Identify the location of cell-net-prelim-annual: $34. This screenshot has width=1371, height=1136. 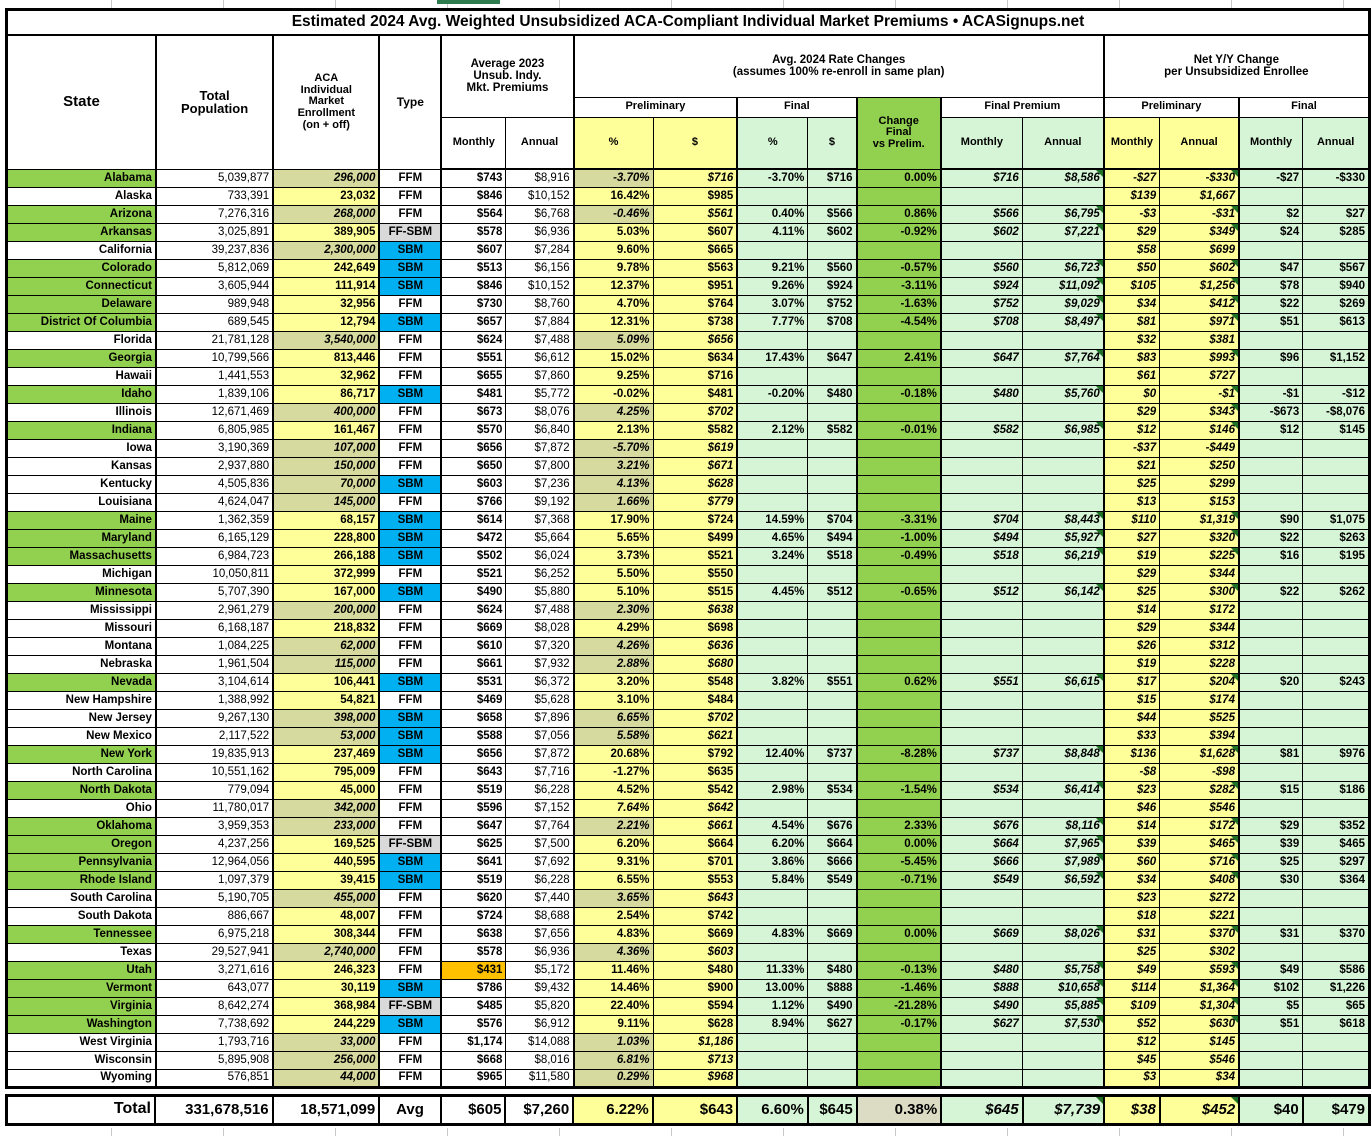
(1199, 1078).